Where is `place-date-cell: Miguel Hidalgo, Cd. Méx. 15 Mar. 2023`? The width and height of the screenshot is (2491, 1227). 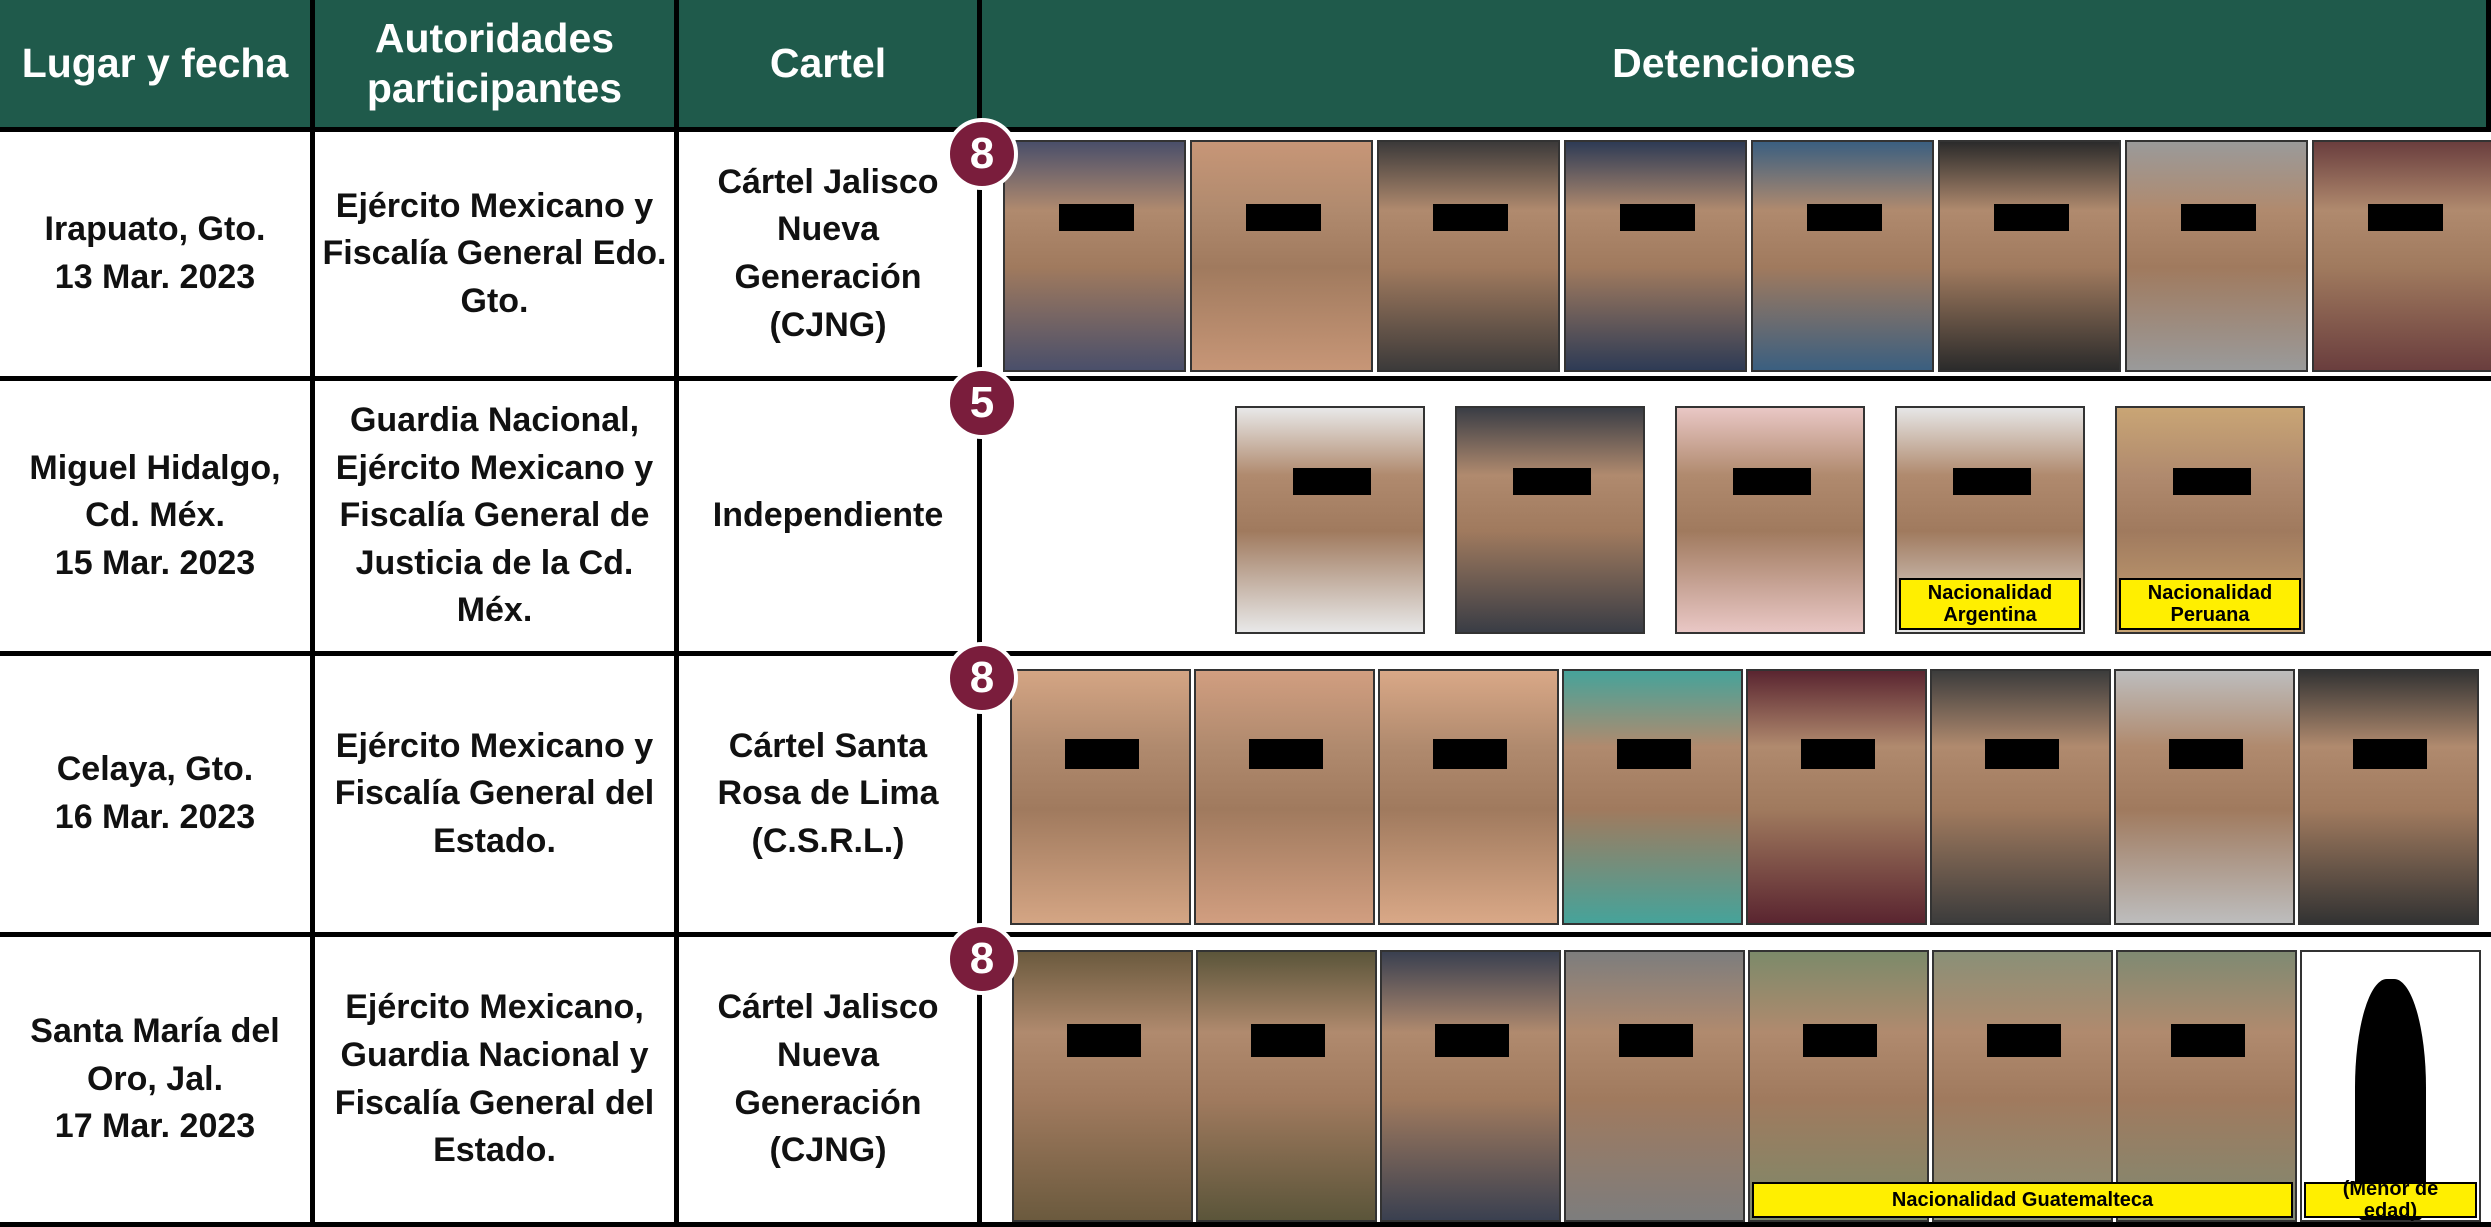 place-date-cell: Miguel Hidalgo, Cd. Méx. 15 Mar. 2023 is located at coordinates (157, 518).